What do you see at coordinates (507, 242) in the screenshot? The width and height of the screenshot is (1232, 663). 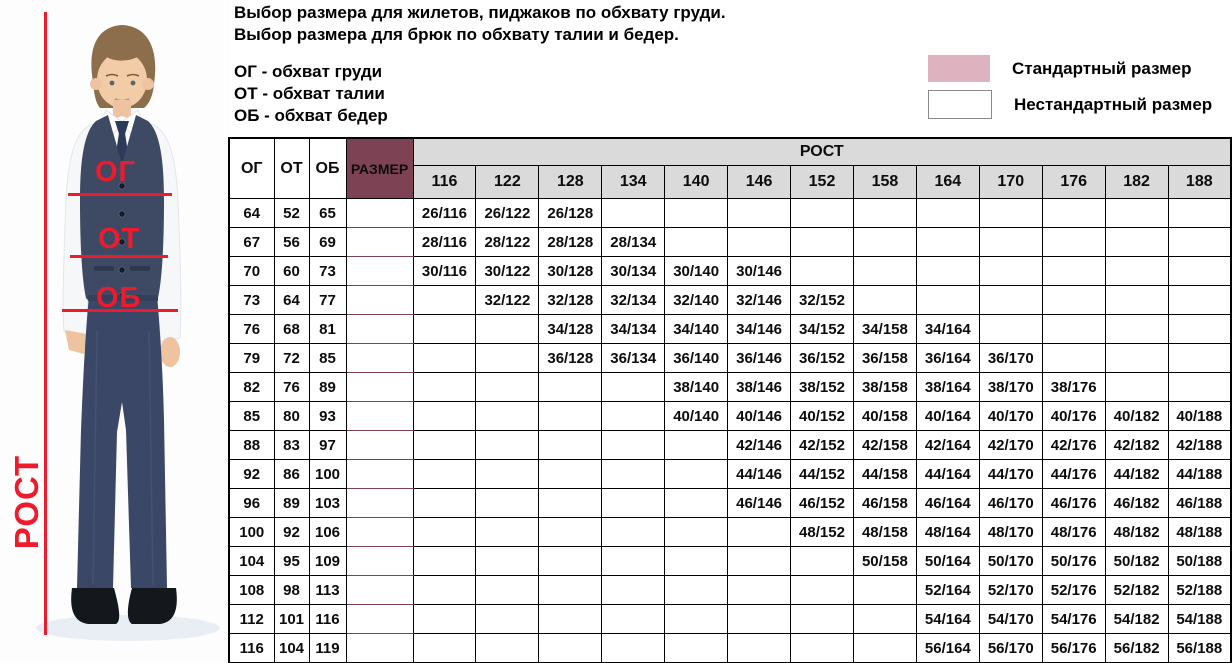 I see `size-height-cell-28-122: 28/122` at bounding box center [507, 242].